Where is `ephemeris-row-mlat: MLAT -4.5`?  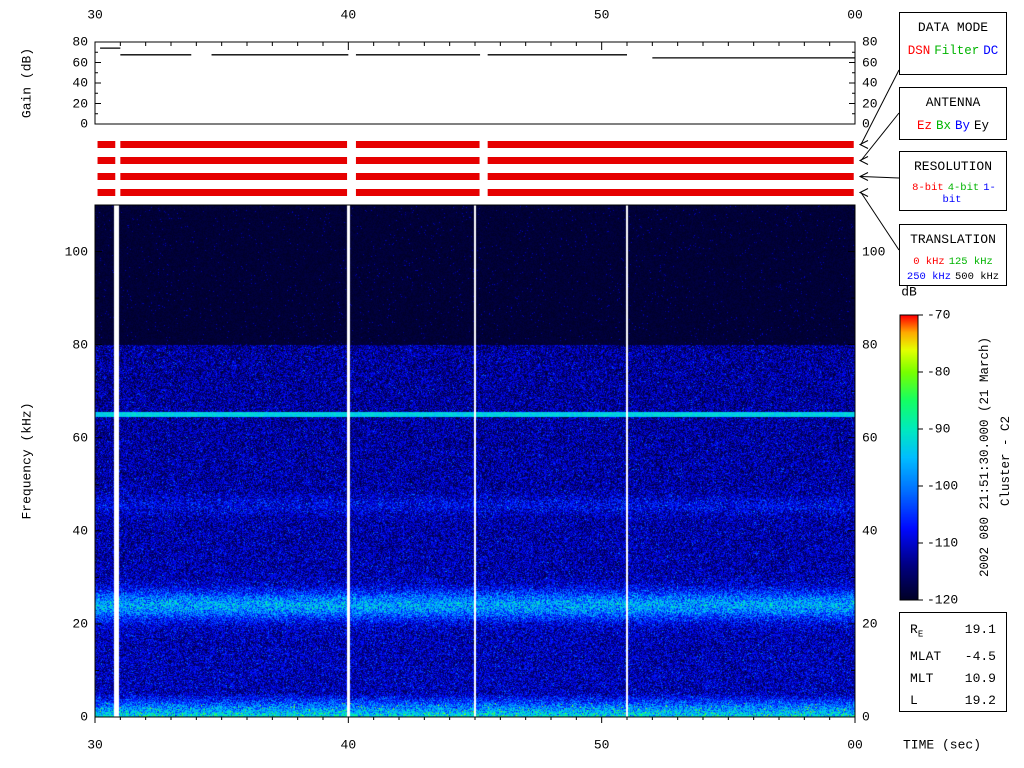
ephemeris-row-mlat: MLAT -4.5 is located at coordinates (953, 657).